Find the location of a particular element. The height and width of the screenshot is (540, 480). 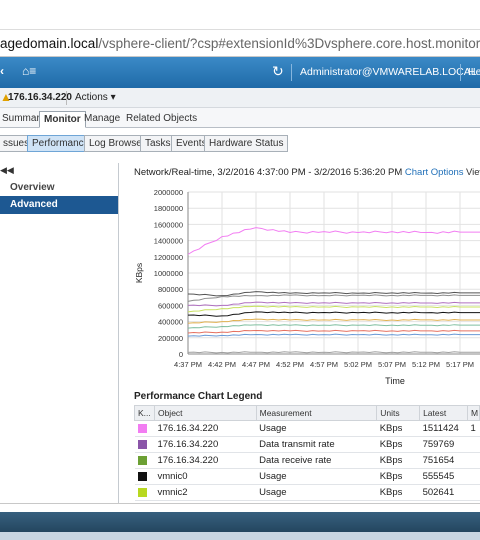

collapse-icon: ◀◀ is located at coordinates (7, 170).